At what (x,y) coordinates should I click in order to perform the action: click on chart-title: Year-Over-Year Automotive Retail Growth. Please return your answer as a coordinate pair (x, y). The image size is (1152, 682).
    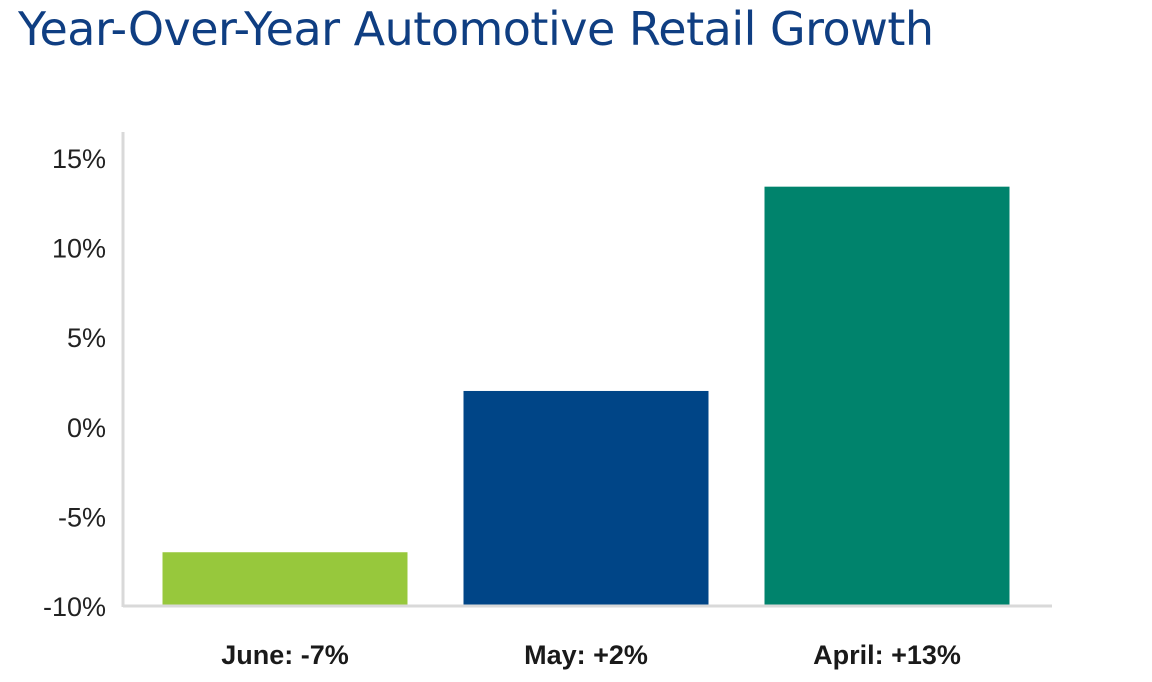
    Looking at the image, I should click on (476, 29).